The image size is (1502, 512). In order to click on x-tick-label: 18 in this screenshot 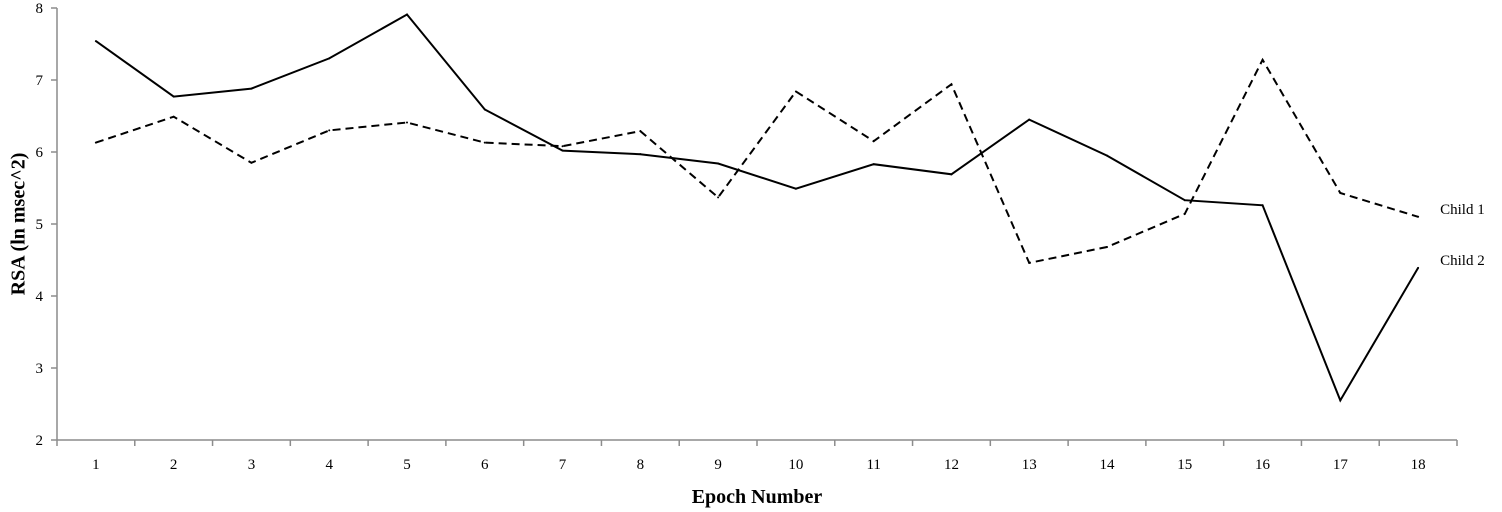, I will do `click(1418, 465)`.